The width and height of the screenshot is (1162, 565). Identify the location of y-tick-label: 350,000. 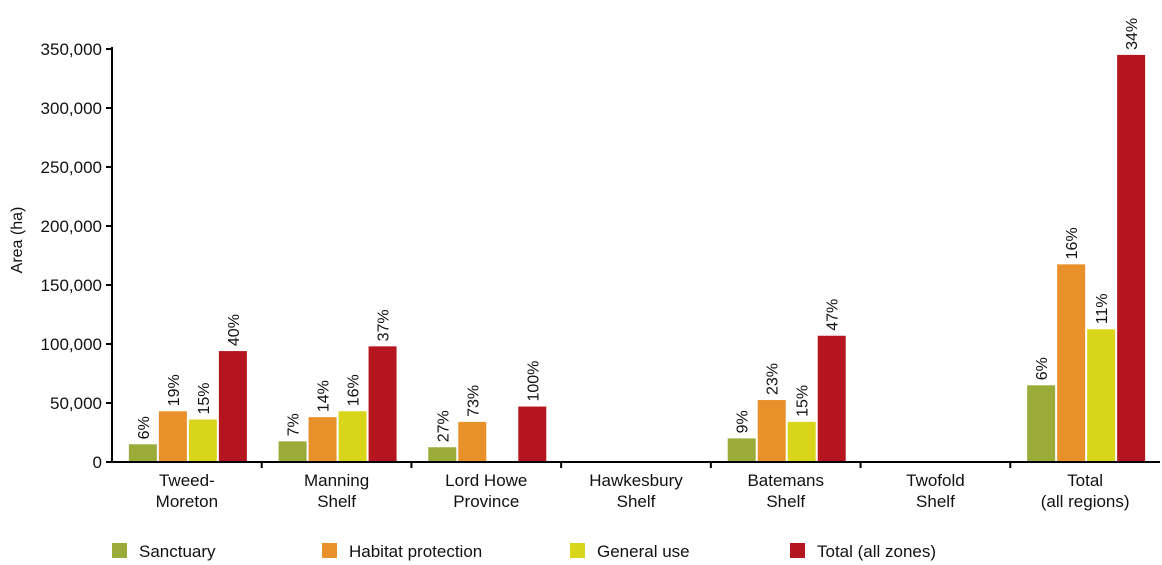
(71, 49).